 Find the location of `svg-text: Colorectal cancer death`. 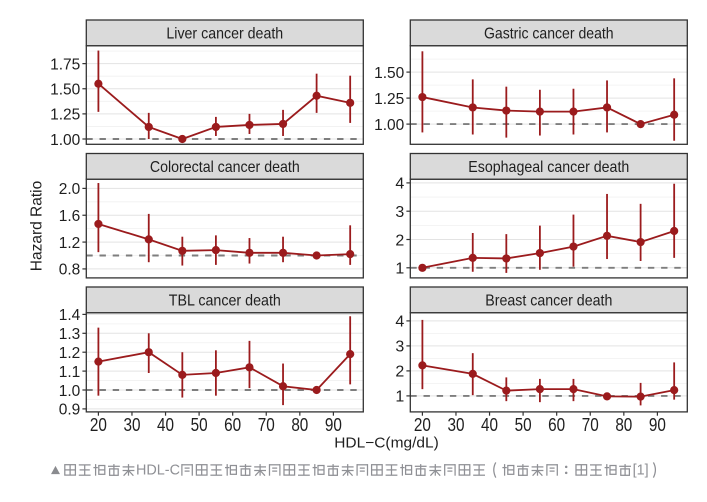

svg-text: Colorectal cancer death is located at coordinates (225, 167).